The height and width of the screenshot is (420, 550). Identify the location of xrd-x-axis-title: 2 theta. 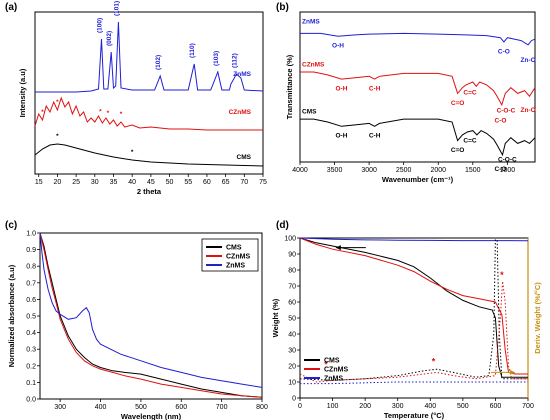
(149, 191).